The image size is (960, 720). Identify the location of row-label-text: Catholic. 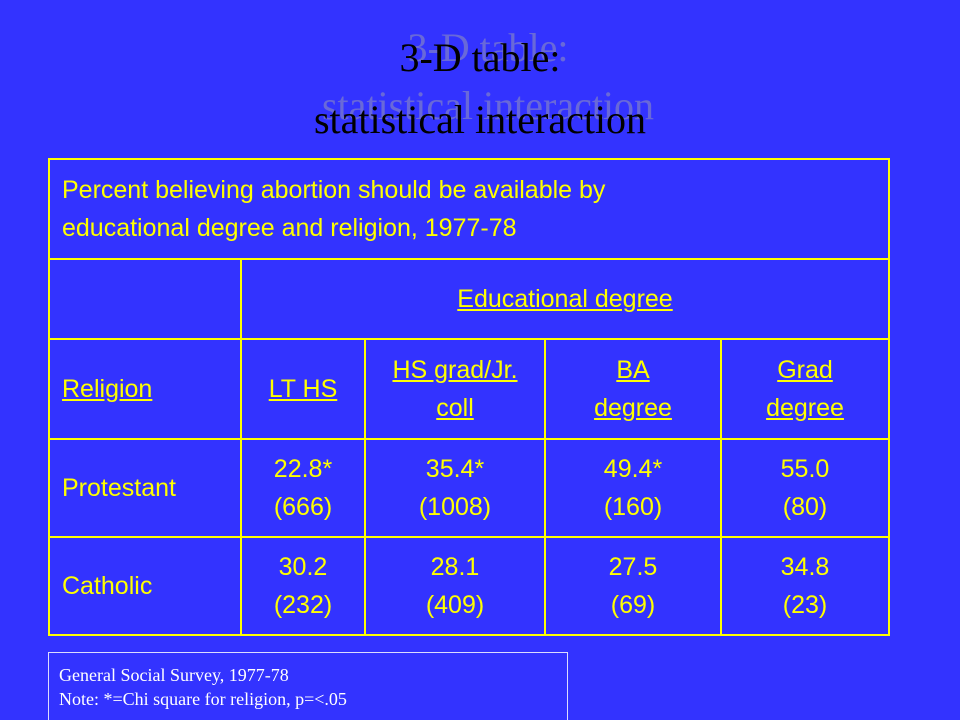
(107, 586).